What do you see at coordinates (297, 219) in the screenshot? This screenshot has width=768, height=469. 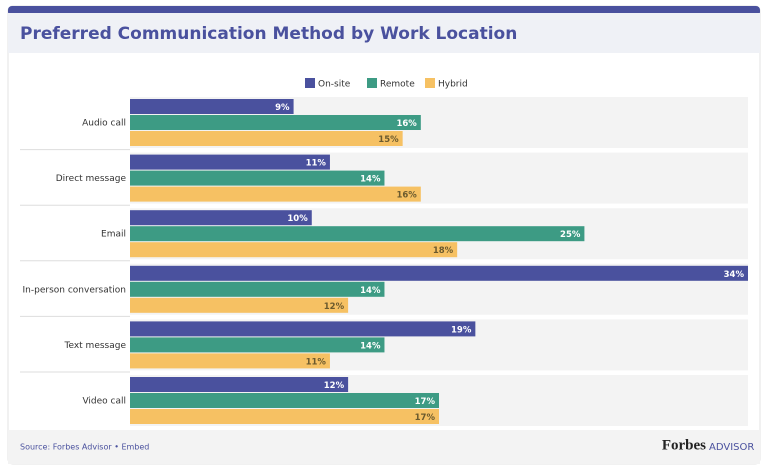 I see `value-label: 10%` at bounding box center [297, 219].